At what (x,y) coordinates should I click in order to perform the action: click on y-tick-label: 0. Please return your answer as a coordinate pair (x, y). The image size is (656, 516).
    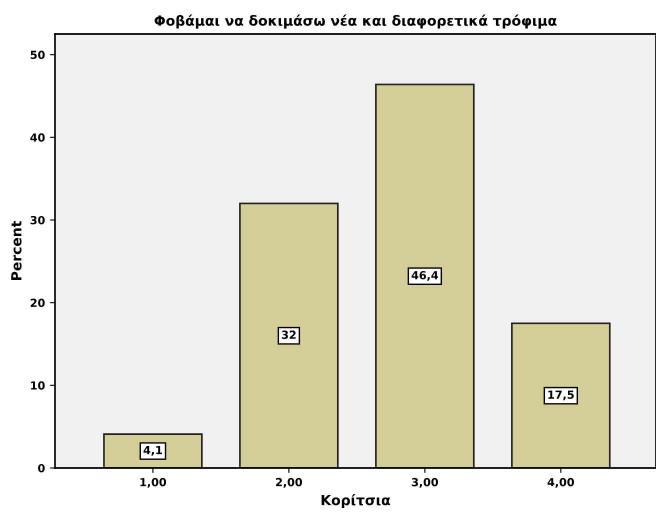
    Looking at the image, I should click on (41, 468).